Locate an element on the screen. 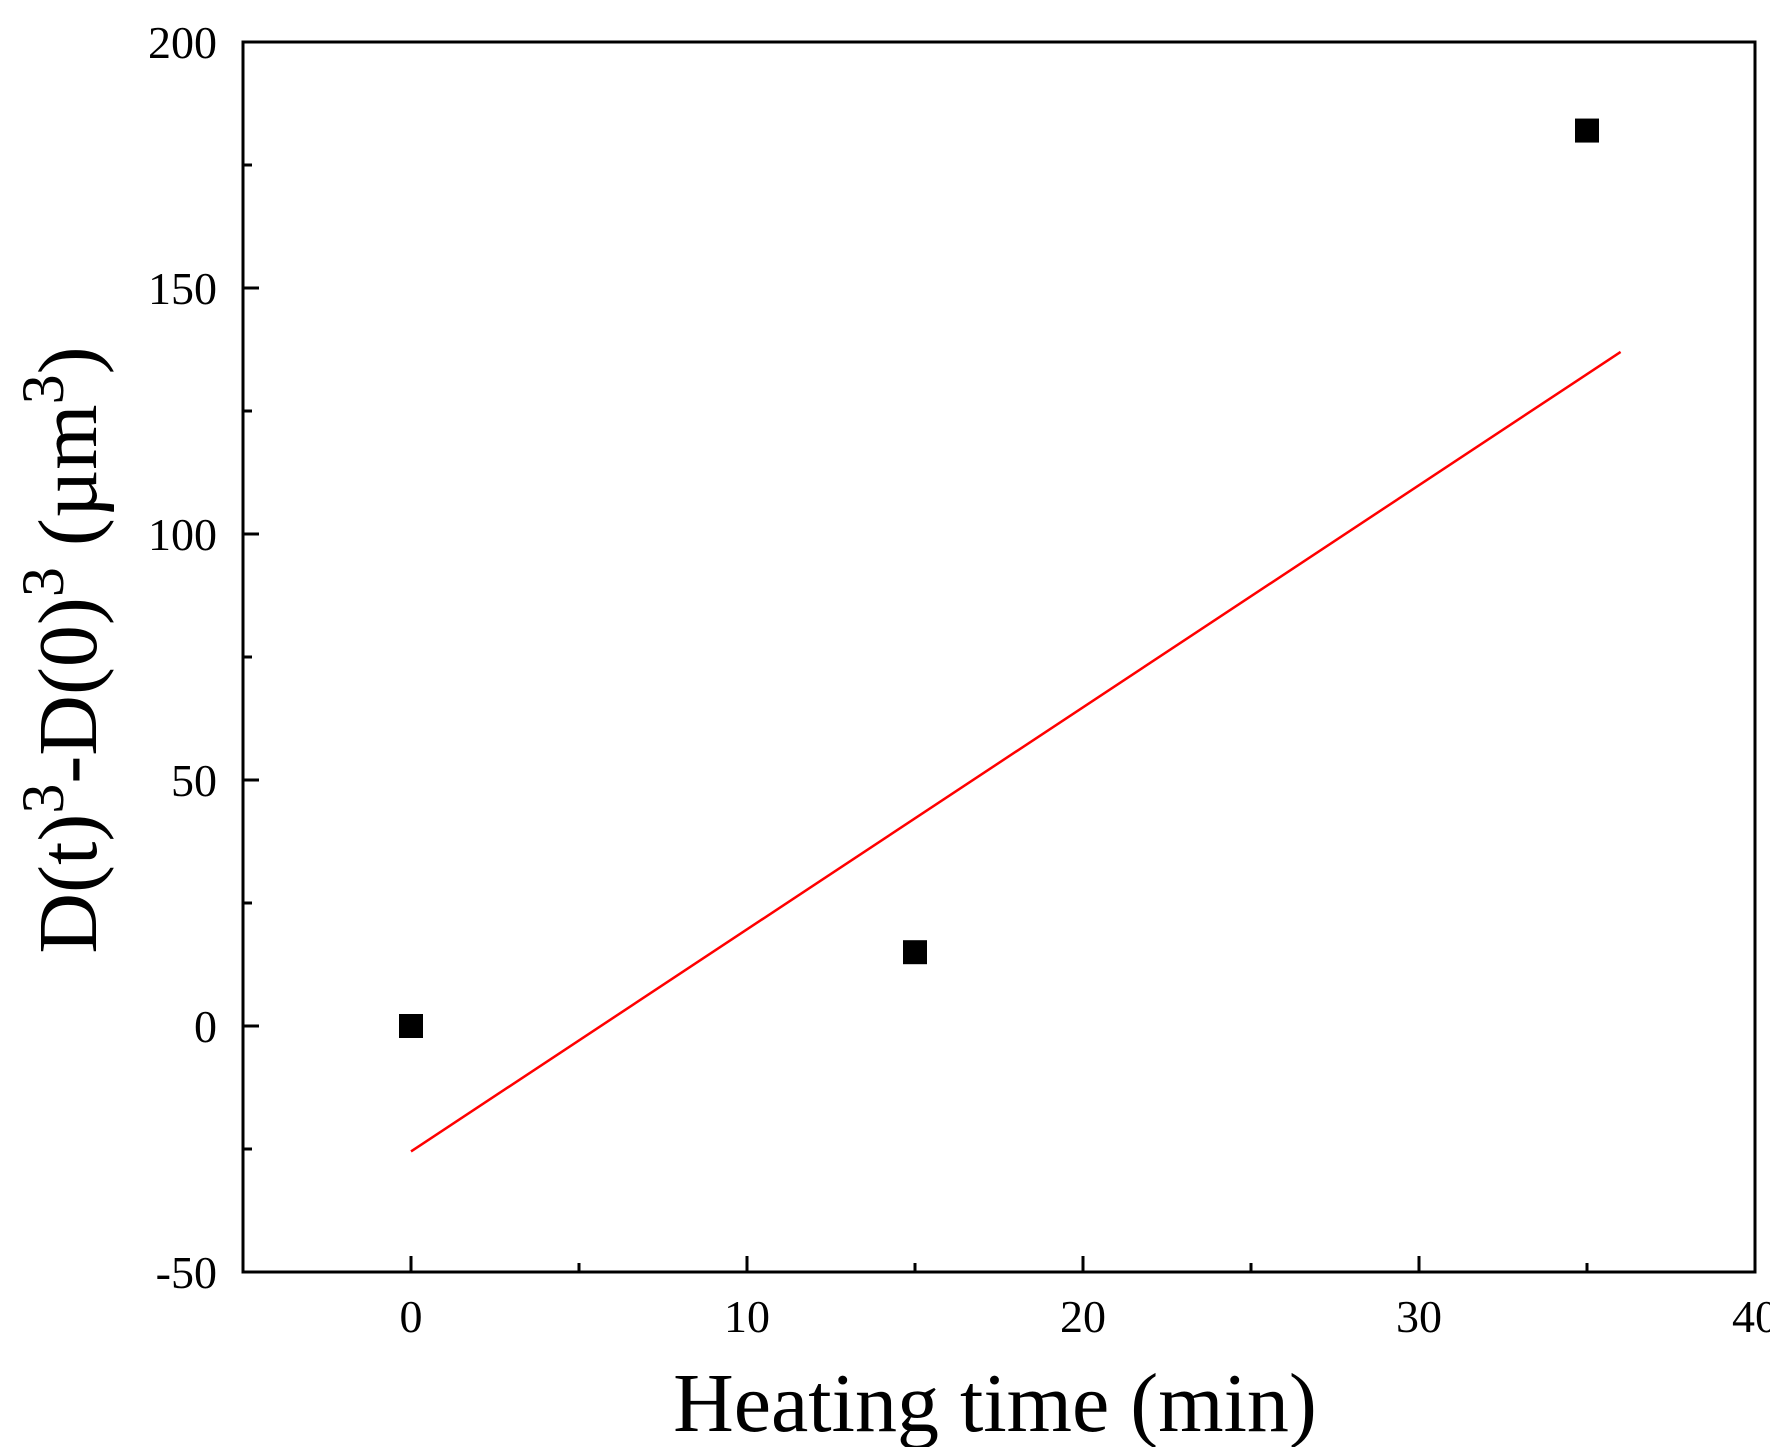 This screenshot has height=1447, width=1770. y-tick-labels: -50 0 50 100 150 200 is located at coordinates (182, 657).